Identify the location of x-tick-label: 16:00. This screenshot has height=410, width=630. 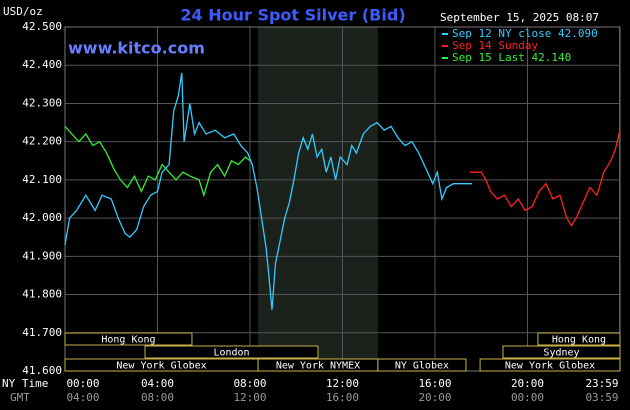
(434, 383).